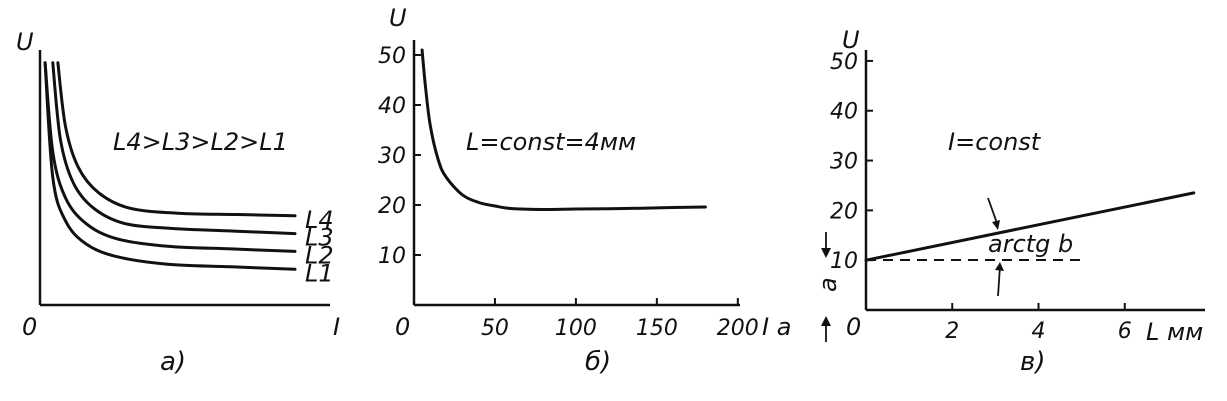 This screenshot has width=1227, height=401. What do you see at coordinates (319, 238) in the screenshot?
I see `series-label-l3: L3` at bounding box center [319, 238].